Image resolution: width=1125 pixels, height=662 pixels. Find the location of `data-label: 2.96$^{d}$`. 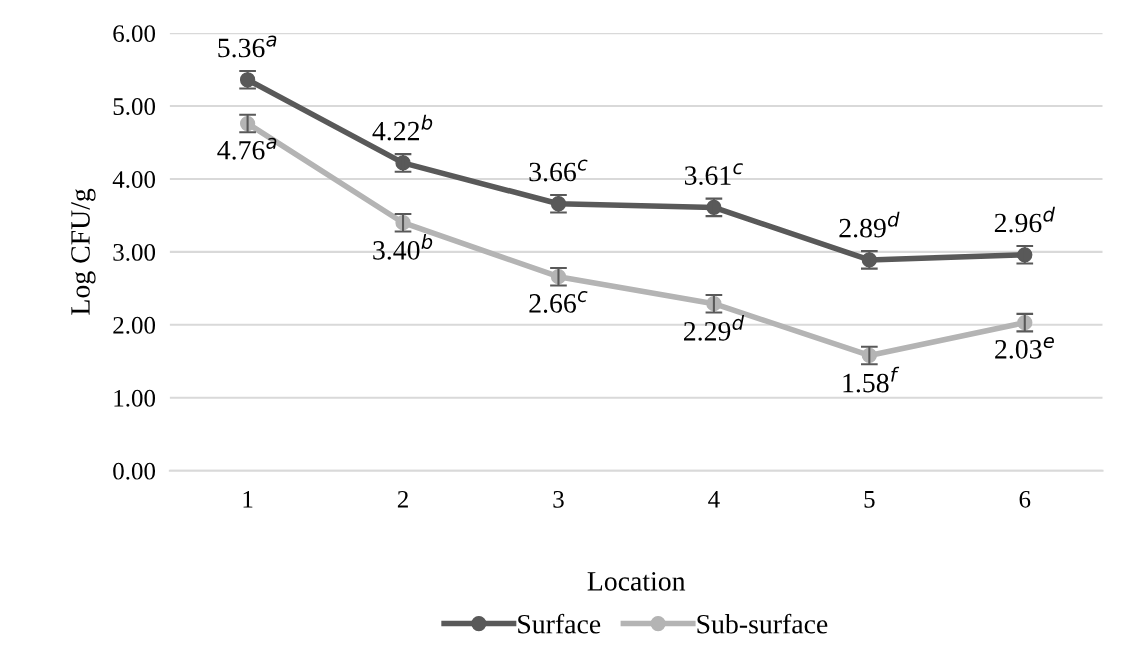

data-label: 2.96$^{d}$ is located at coordinates (1024, 219).